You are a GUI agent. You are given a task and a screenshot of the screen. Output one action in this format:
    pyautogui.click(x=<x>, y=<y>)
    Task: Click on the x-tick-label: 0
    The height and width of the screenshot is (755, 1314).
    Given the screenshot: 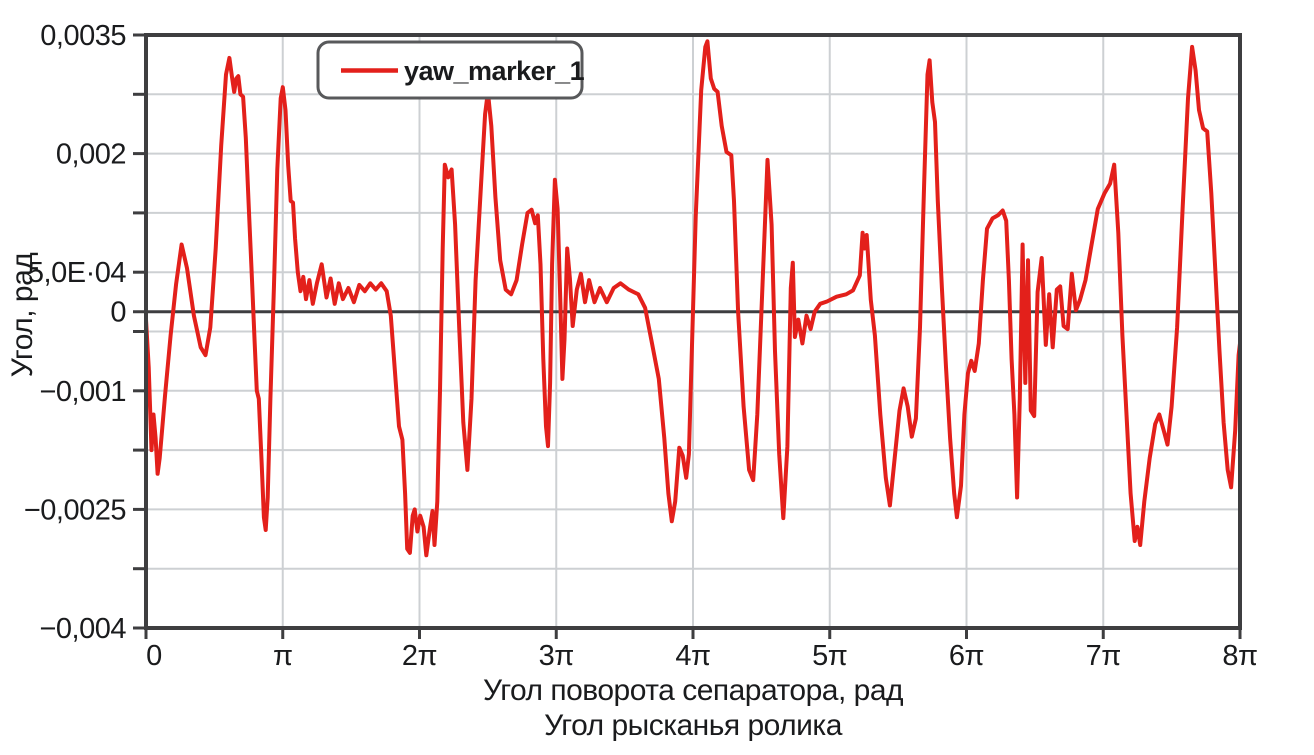 What is the action you would take?
    pyautogui.click(x=154, y=656)
    